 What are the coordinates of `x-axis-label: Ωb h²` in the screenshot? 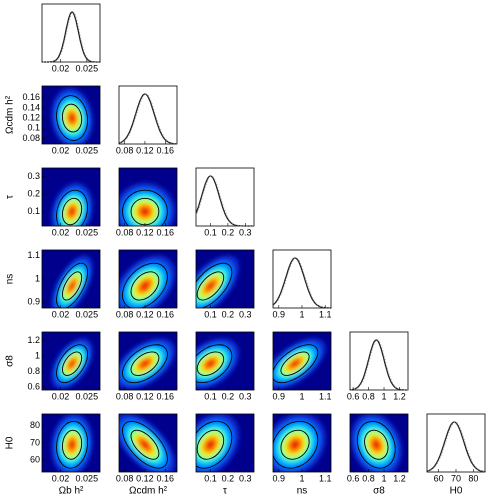 It's located at (71, 491).